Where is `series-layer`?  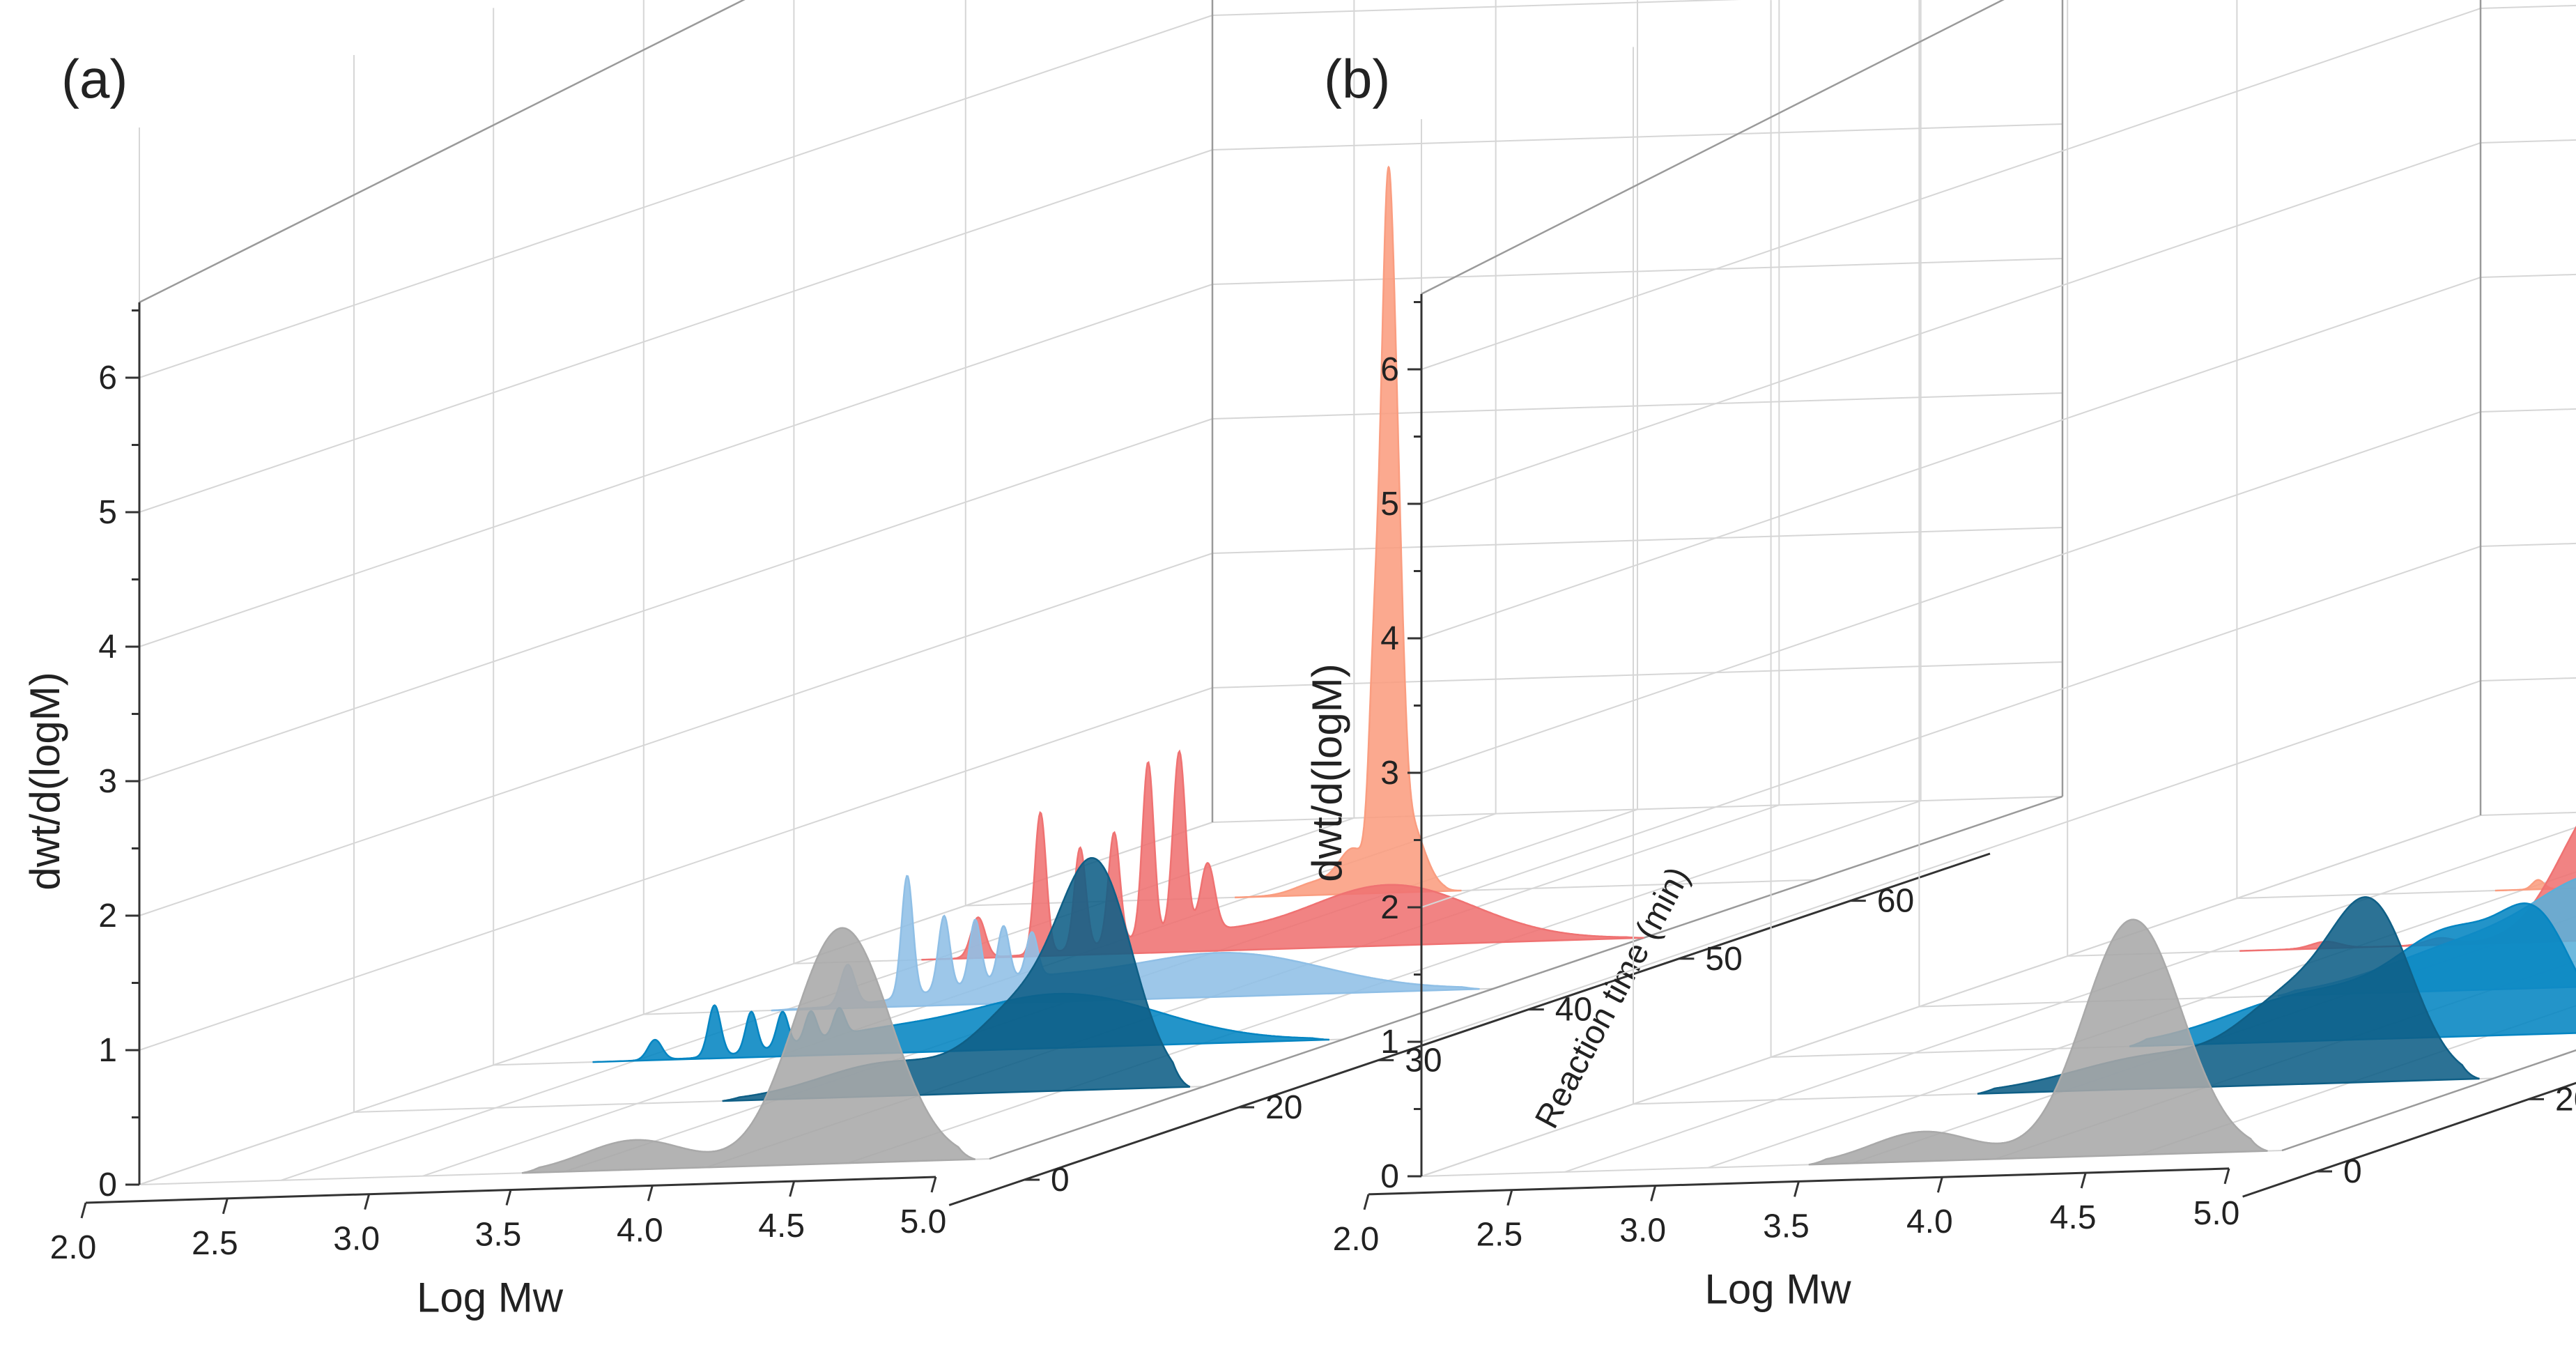 series-layer is located at coordinates (2192, 995).